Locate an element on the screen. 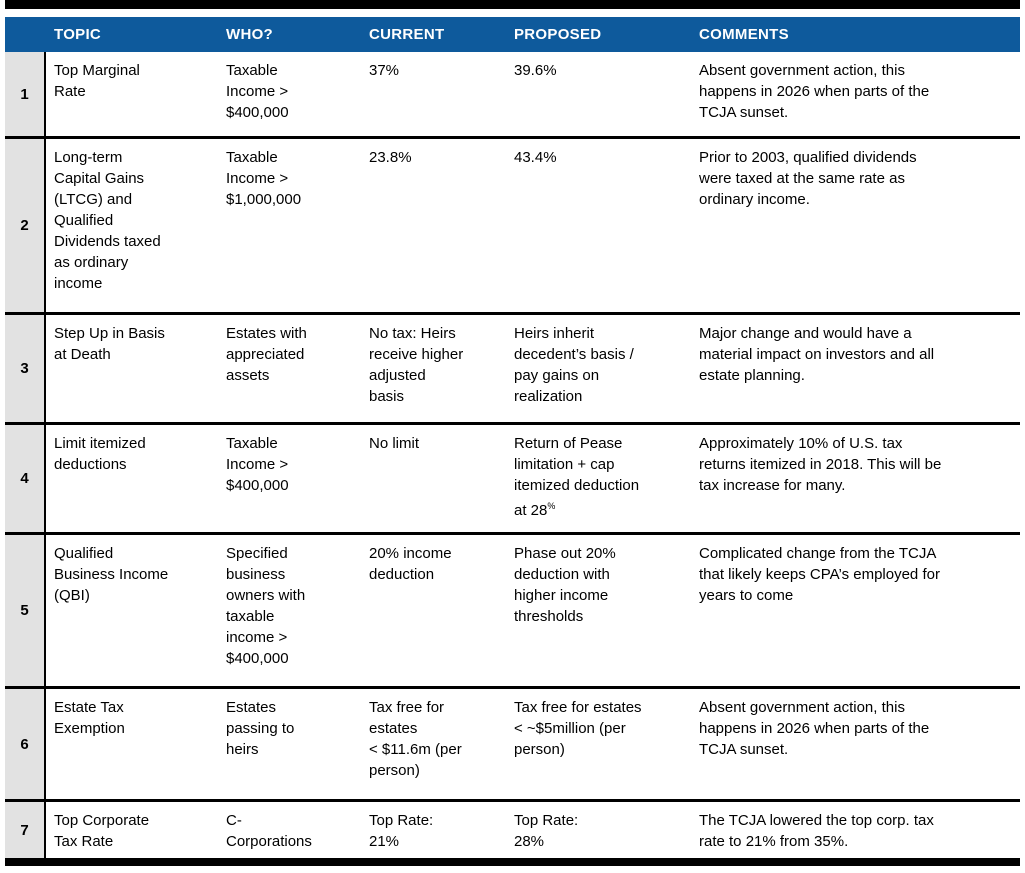 This screenshot has width=1025, height=873. who-cell: Taxable Income > $1,000,000 is located at coordinates (264, 178).